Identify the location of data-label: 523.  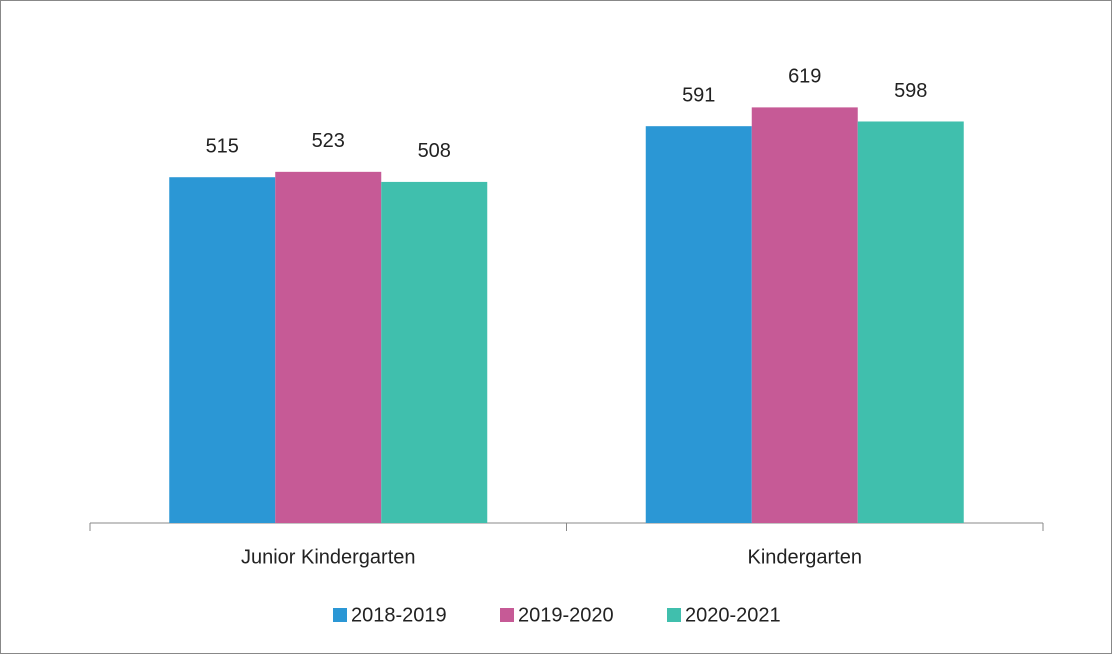
(328, 141).